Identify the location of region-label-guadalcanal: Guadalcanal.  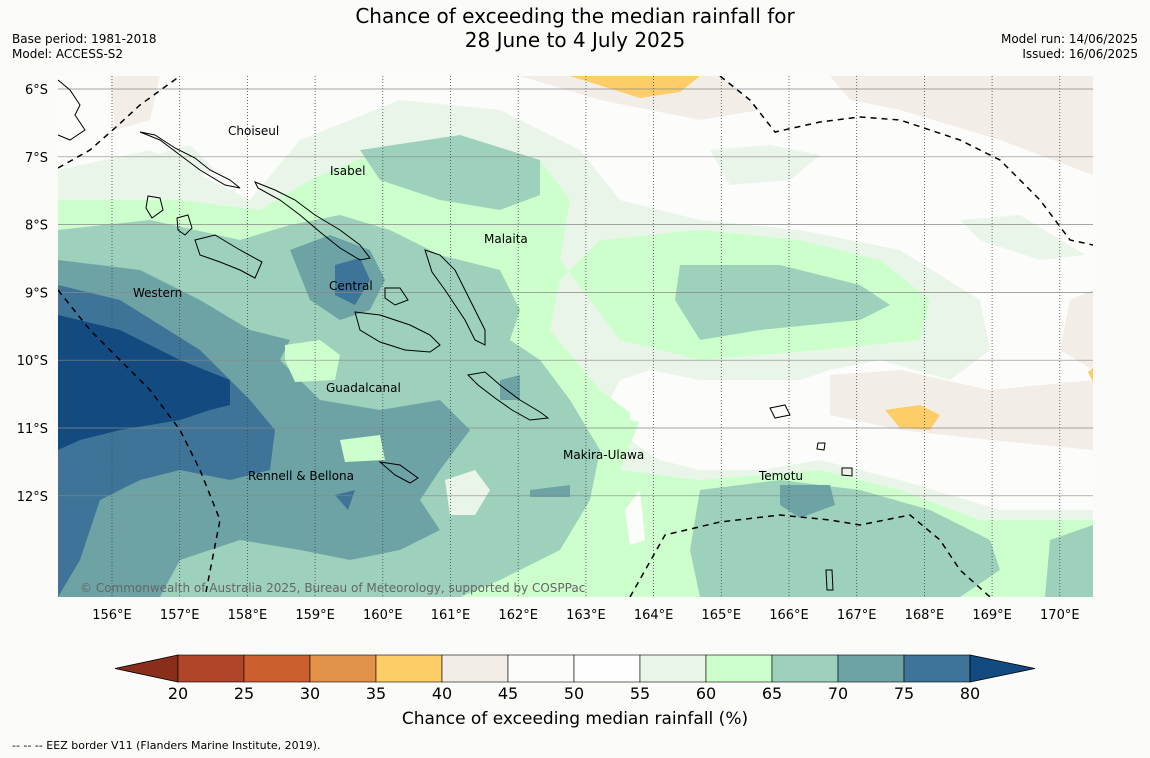
(363, 388).